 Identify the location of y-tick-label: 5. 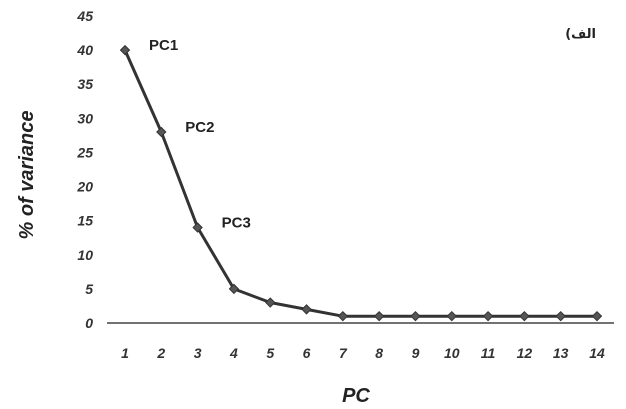
(89, 289).